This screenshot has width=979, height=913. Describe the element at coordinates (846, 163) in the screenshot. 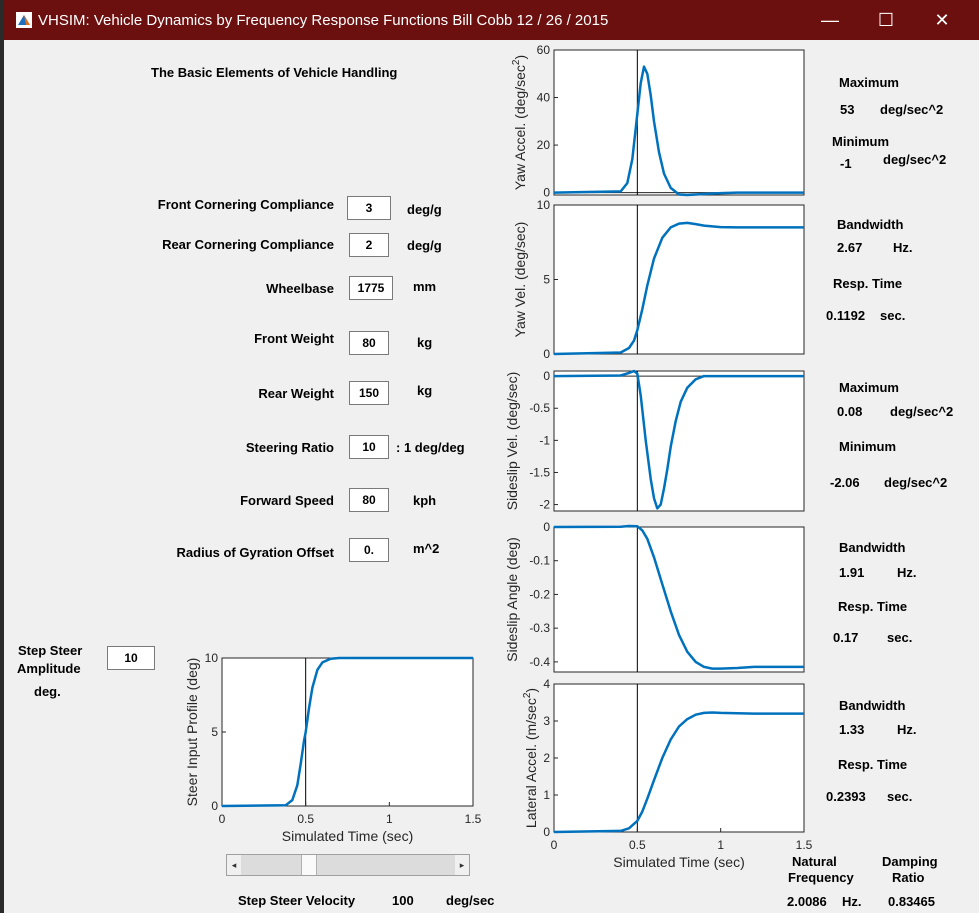

I see `yaw-accel-min-value: -1` at that location.